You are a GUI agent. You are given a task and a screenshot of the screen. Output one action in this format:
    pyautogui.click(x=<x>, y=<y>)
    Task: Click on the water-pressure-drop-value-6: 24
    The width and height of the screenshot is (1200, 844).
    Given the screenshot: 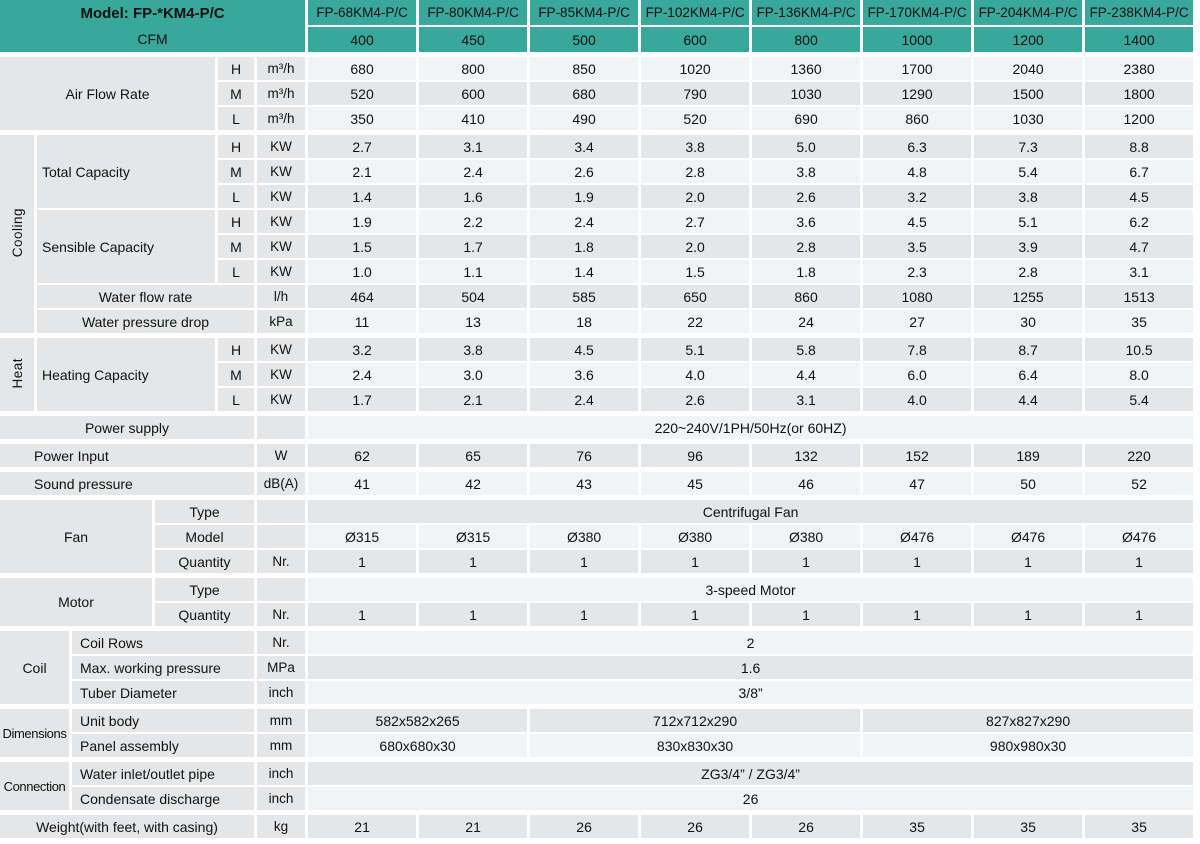 What is the action you would take?
    pyautogui.click(x=806, y=321)
    